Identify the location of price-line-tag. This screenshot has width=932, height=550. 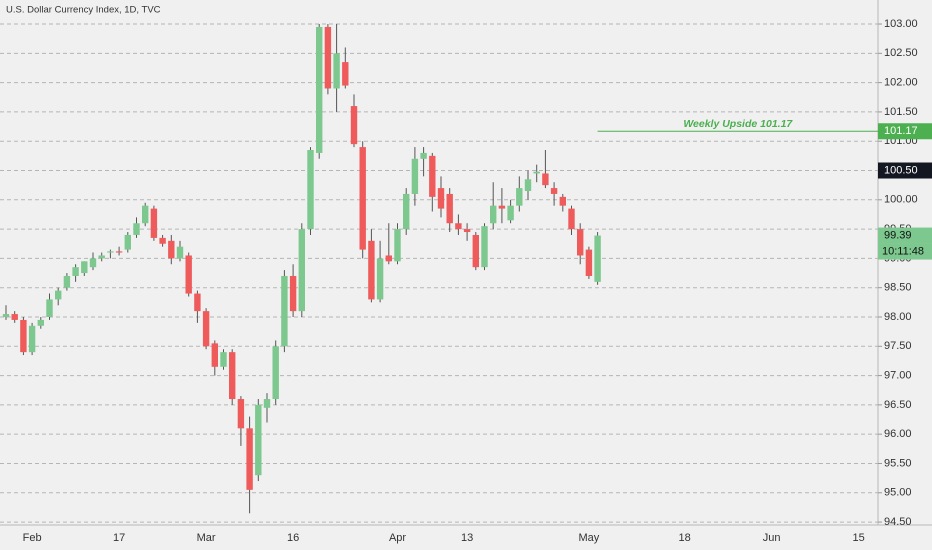
(905, 131).